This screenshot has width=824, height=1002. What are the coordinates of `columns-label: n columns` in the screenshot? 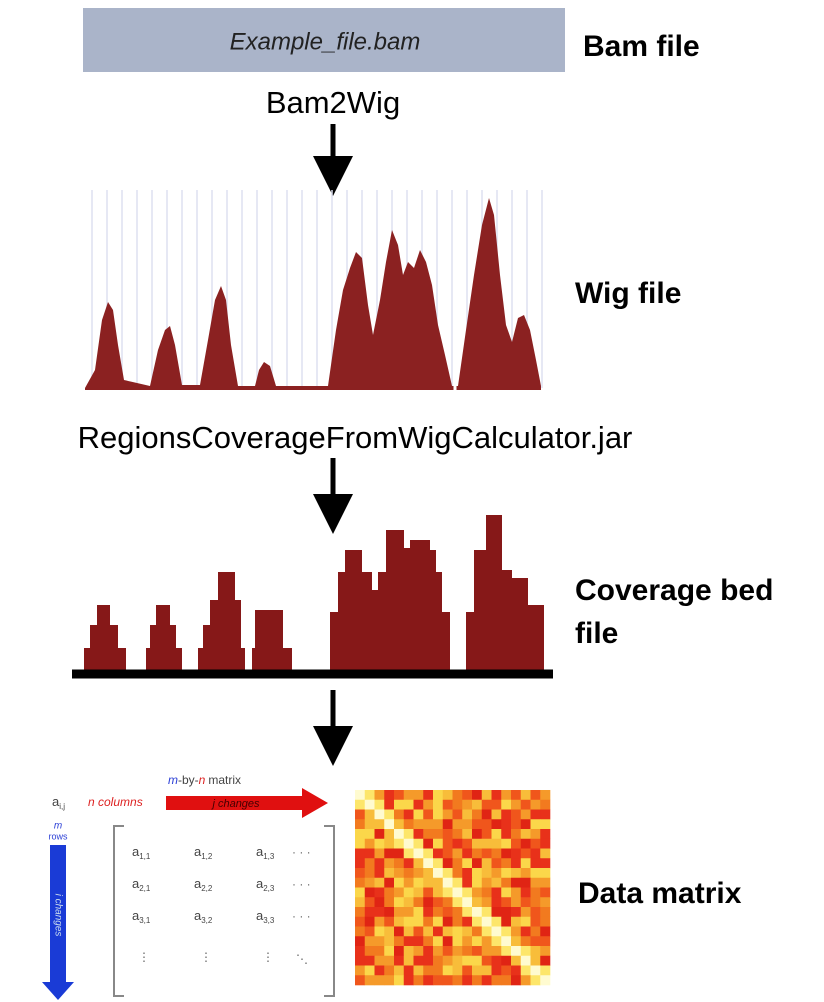 It's located at (115, 802).